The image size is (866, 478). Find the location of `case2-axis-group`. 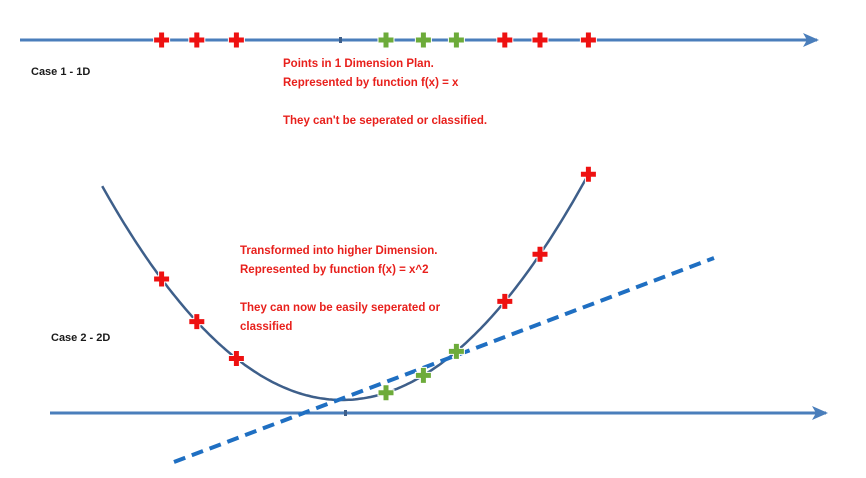

case2-axis-group is located at coordinates (439, 413).